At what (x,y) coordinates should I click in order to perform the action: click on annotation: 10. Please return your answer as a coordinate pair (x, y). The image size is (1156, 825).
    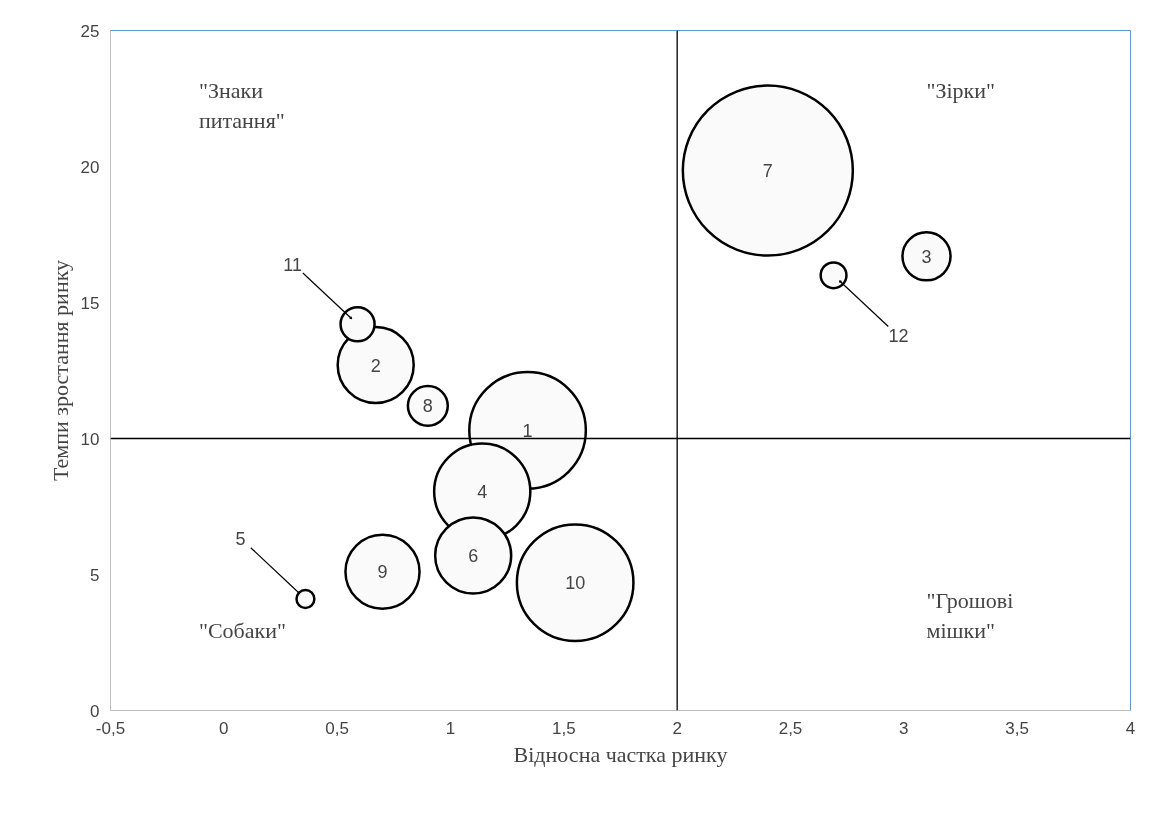
    Looking at the image, I should click on (575, 583).